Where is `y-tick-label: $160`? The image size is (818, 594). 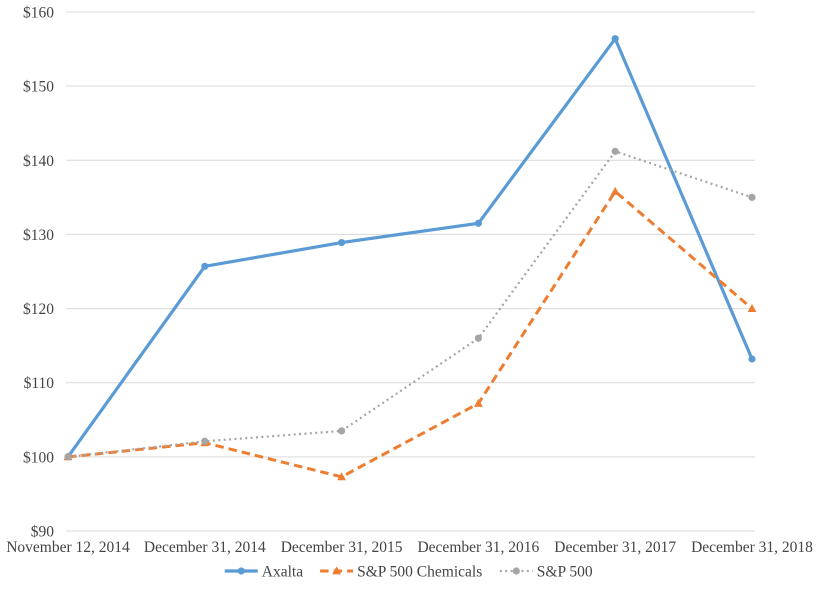
y-tick-label: $160 is located at coordinates (38, 13).